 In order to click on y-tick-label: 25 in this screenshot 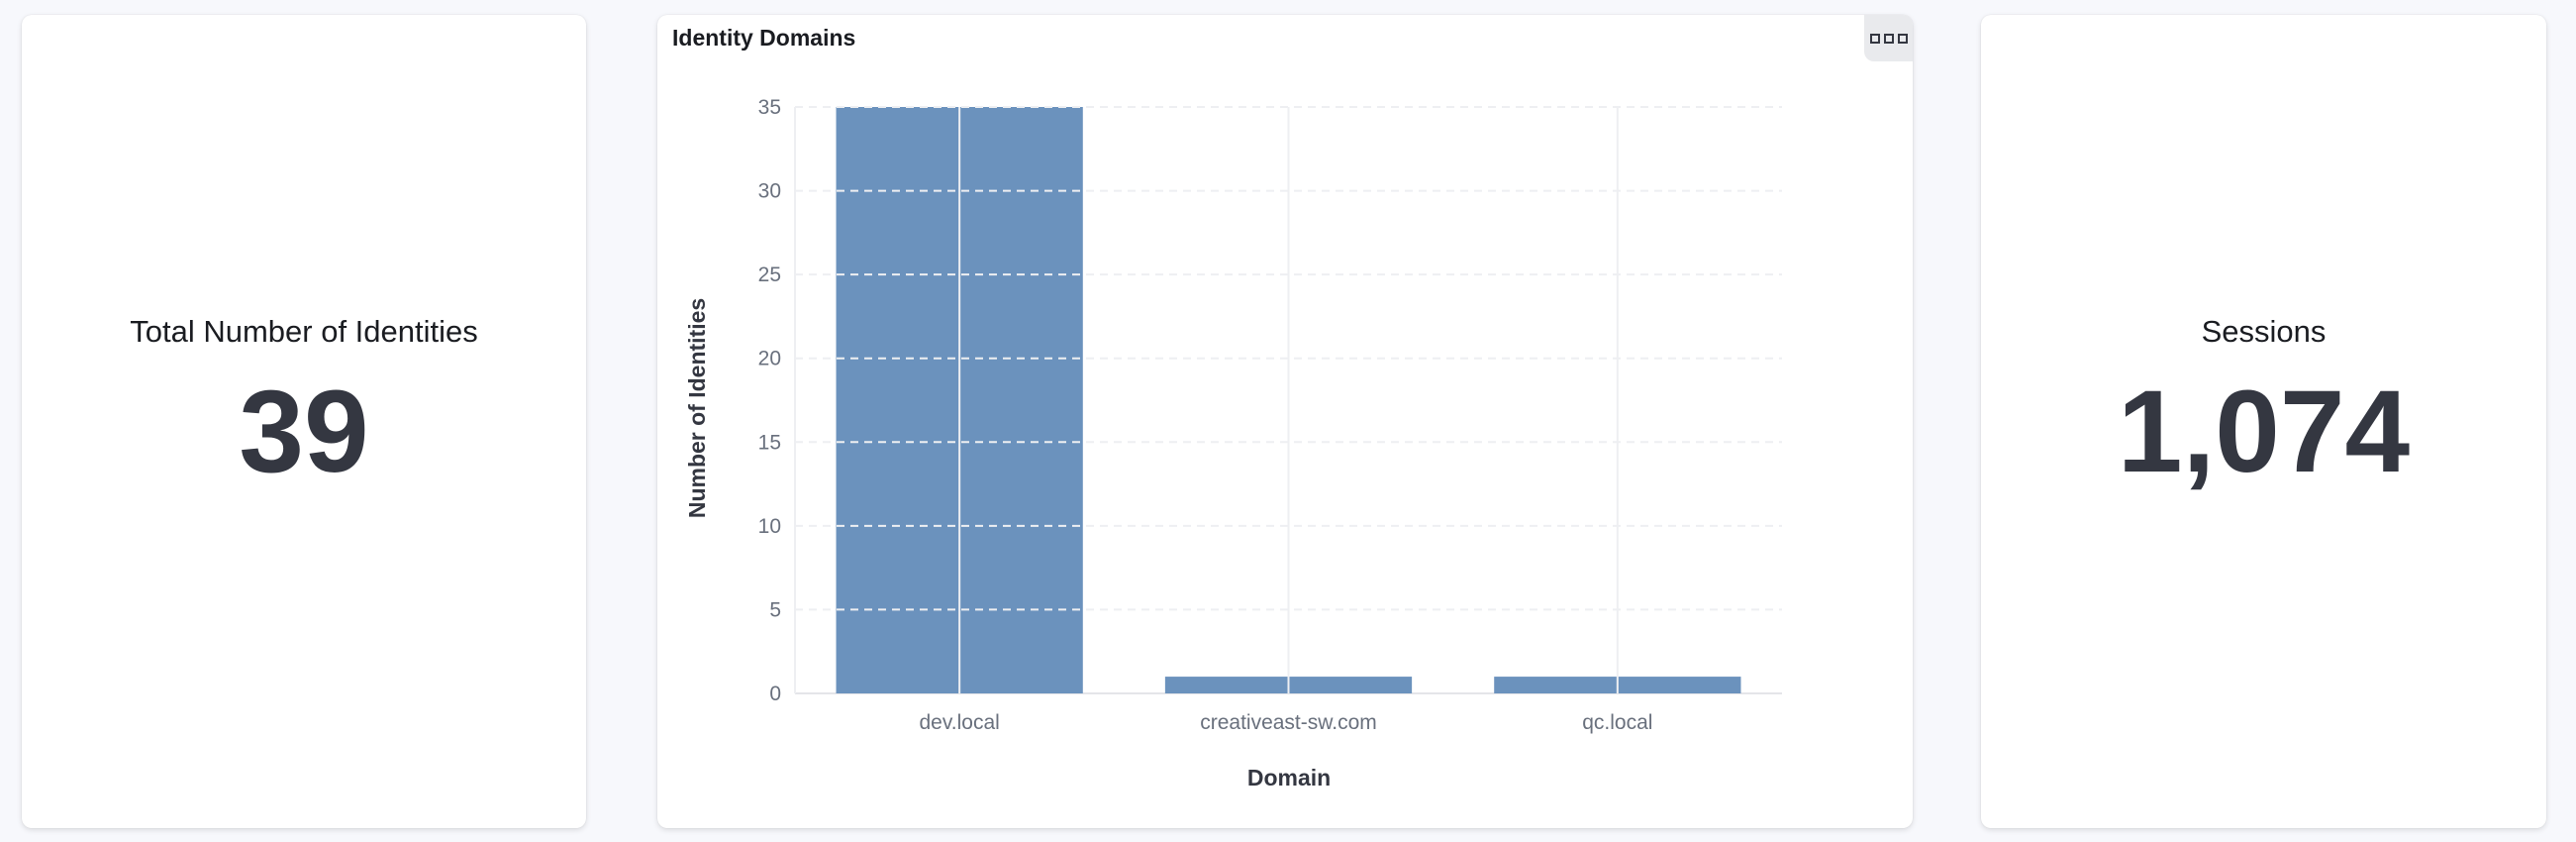, I will do `click(770, 274)`.